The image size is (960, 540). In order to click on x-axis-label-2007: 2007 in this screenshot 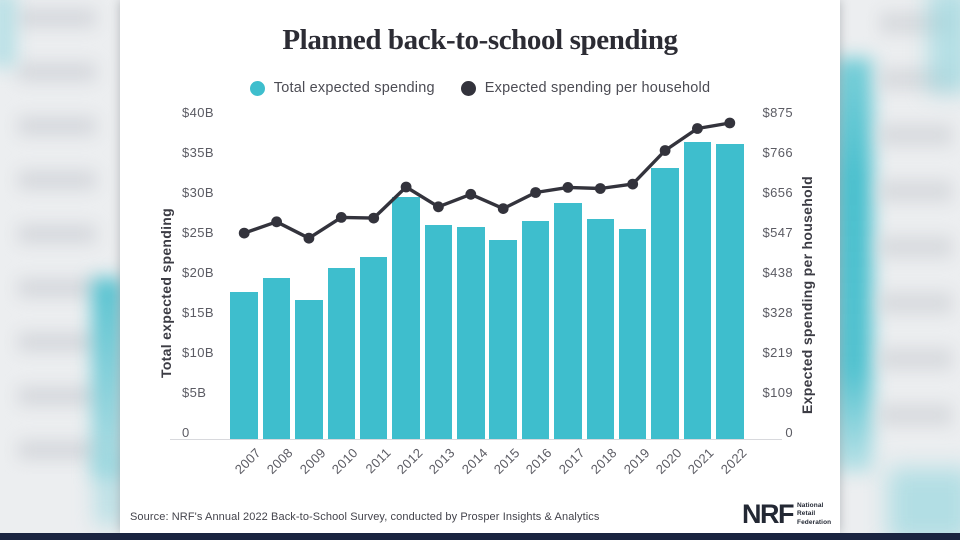, I will do `click(247, 461)`.